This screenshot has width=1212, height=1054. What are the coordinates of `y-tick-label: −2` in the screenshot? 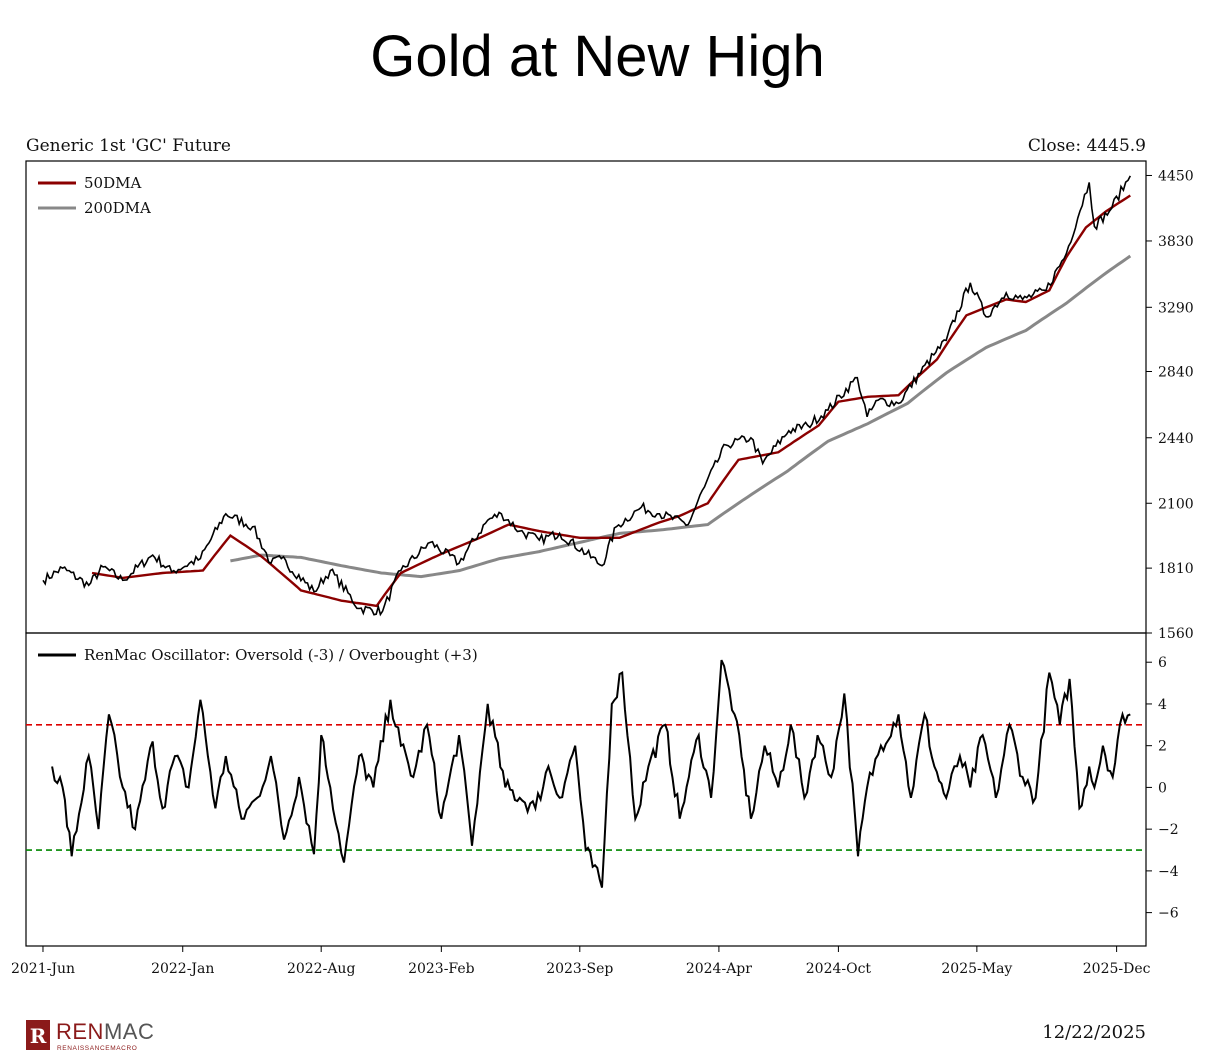 It's located at (1168, 830).